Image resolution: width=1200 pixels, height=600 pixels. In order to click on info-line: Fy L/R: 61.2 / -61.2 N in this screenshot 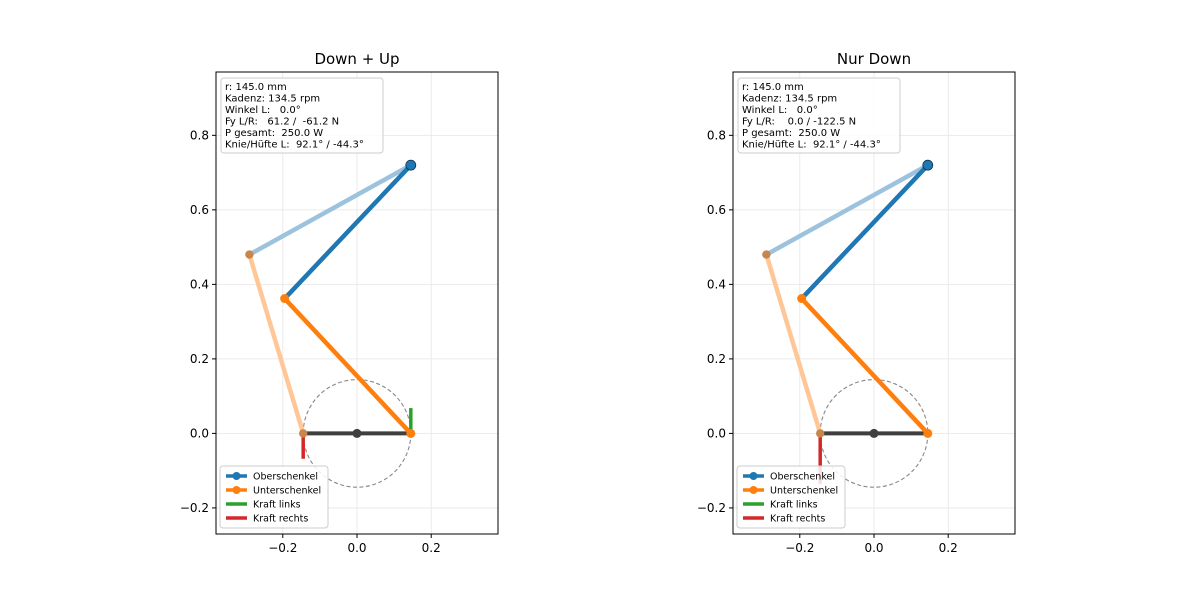, I will do `click(282, 122)`.